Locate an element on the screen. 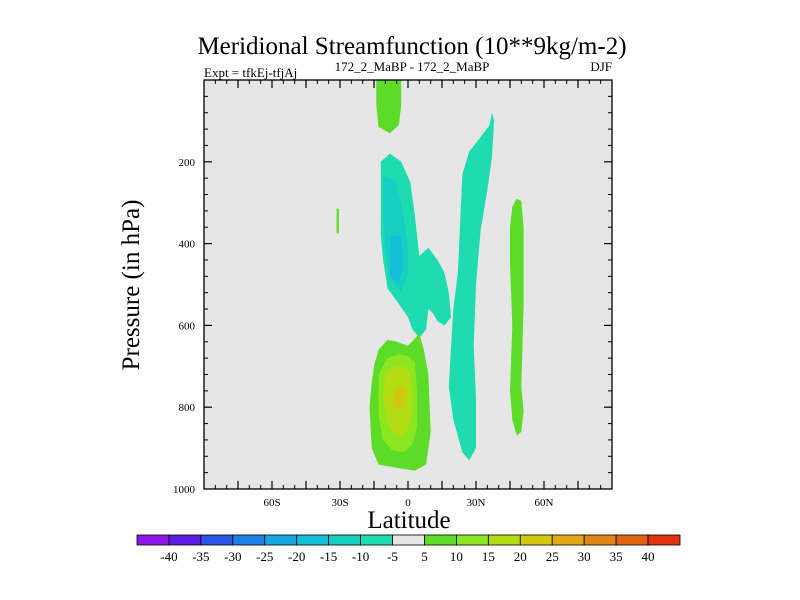  colorbar-label: -35 is located at coordinates (200, 556).